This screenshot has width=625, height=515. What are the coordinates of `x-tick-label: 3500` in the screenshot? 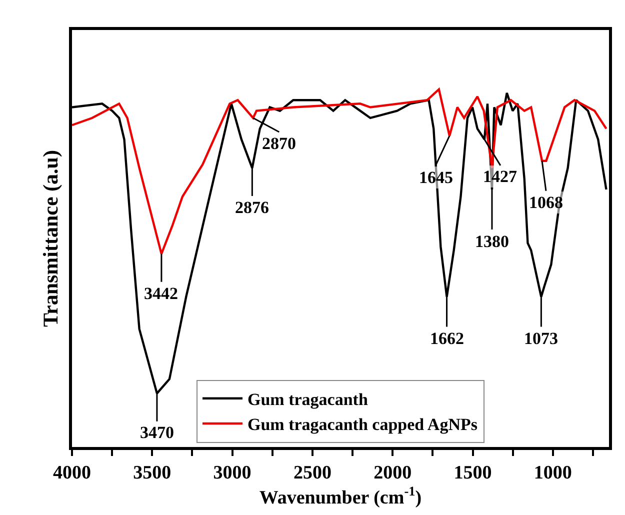 It's located at (152, 473).